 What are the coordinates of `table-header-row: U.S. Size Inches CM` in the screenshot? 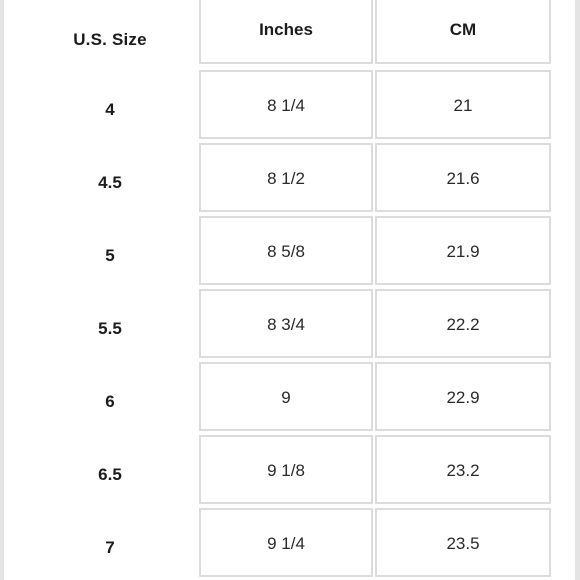 It's located at (290, 33).